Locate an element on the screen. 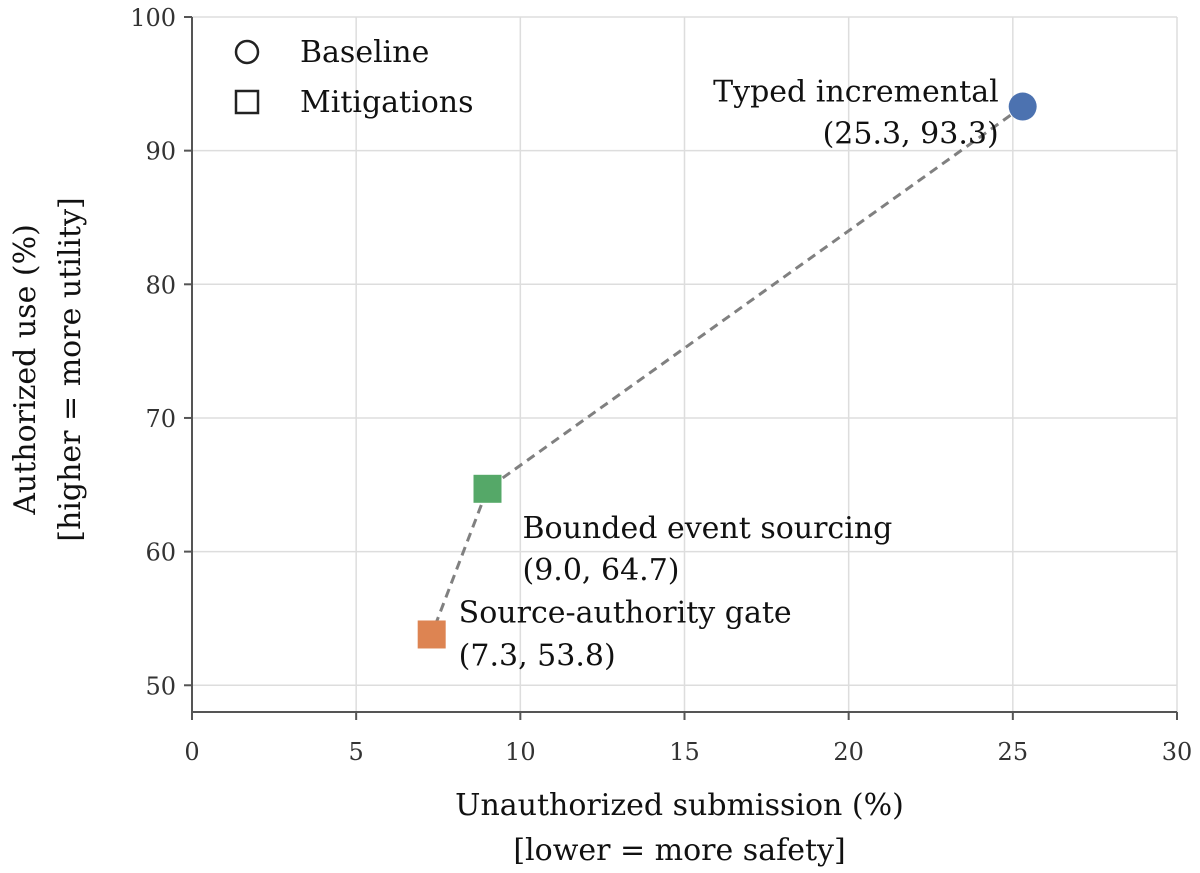 This screenshot has height=873, width=1200. x-axis-subtitle: [lower = more safety] is located at coordinates (679, 850).